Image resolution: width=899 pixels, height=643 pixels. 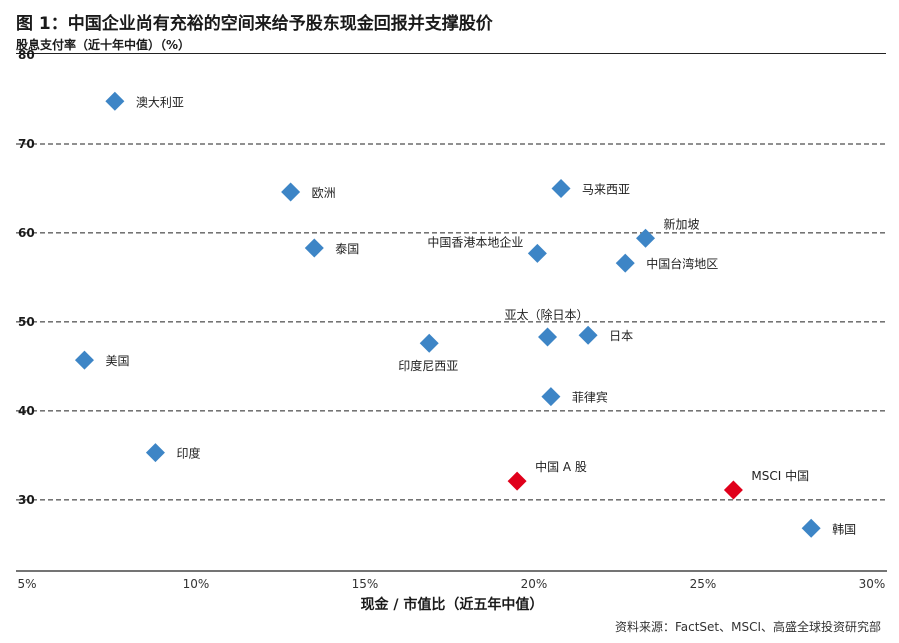 What do you see at coordinates (872, 584) in the screenshot?
I see `x-tick-label-30: 30%` at bounding box center [872, 584].